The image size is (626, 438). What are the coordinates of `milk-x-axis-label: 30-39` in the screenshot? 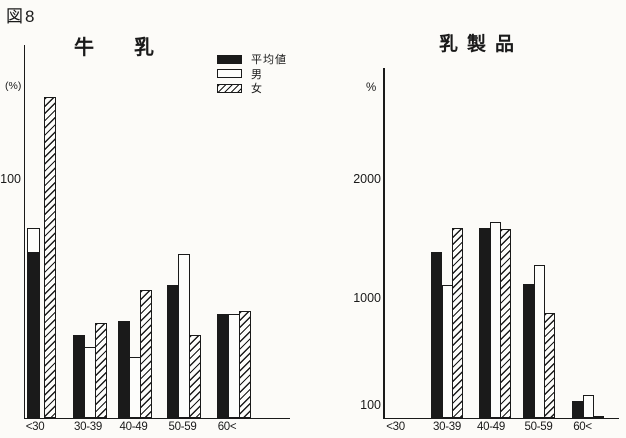 It's located at (88, 427).